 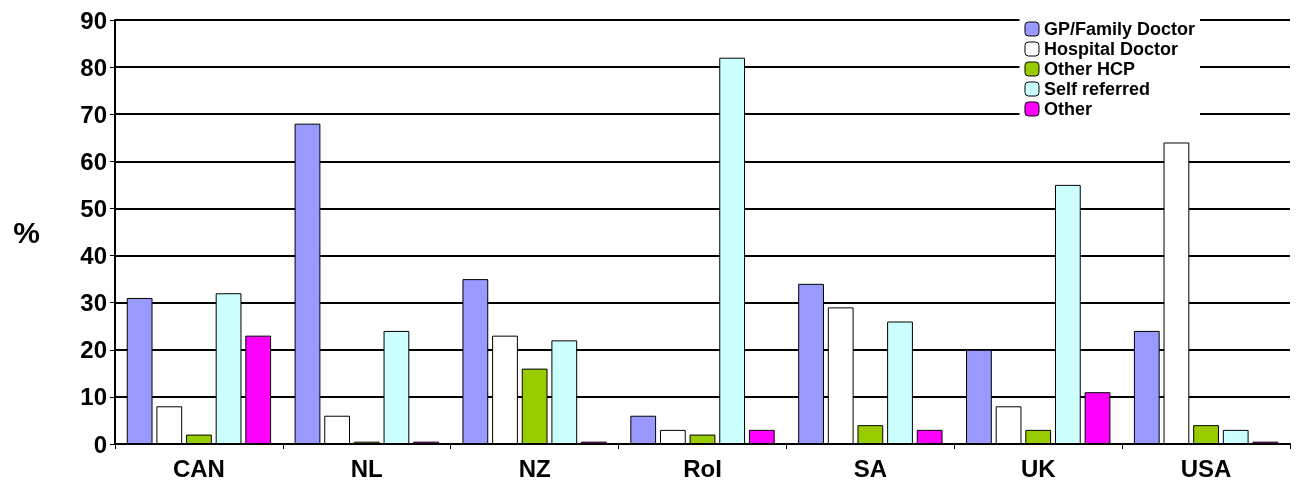 What do you see at coordinates (1097, 89) in the screenshot?
I see `legend-label: Self referred` at bounding box center [1097, 89].